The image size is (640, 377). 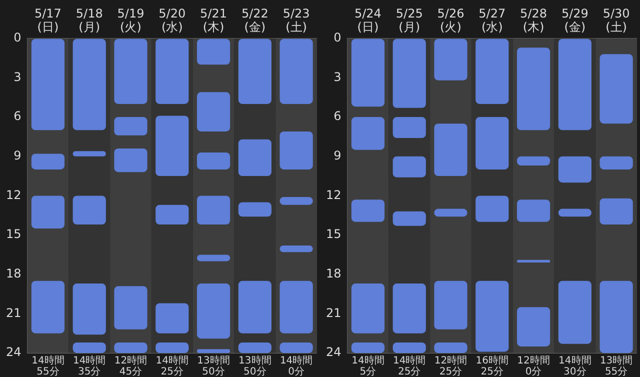 What do you see at coordinates (368, 20) in the screenshot?
I see `x-tick-label: 5/24 (日)` at bounding box center [368, 20].